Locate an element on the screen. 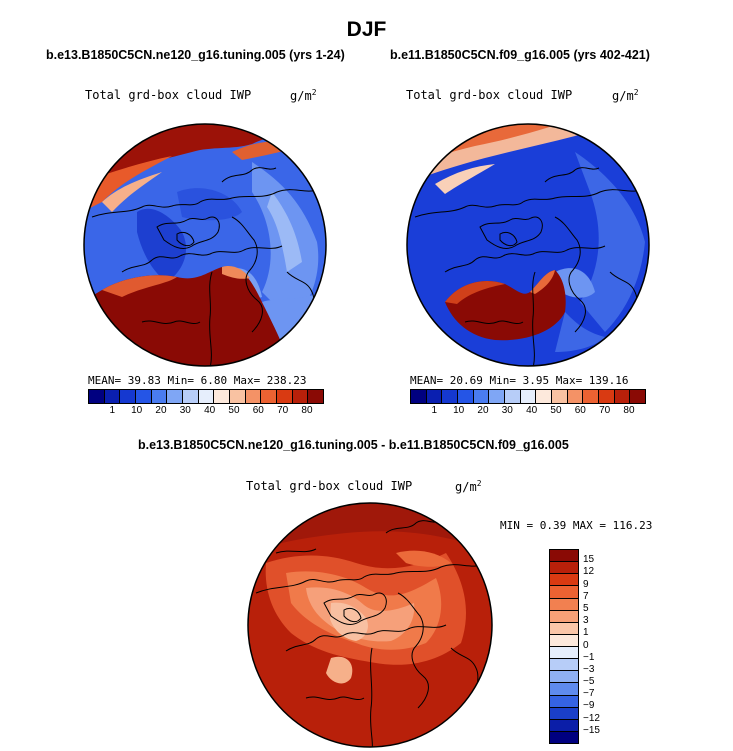  diff-colorbar-tick-label: −3 is located at coordinates (589, 669).